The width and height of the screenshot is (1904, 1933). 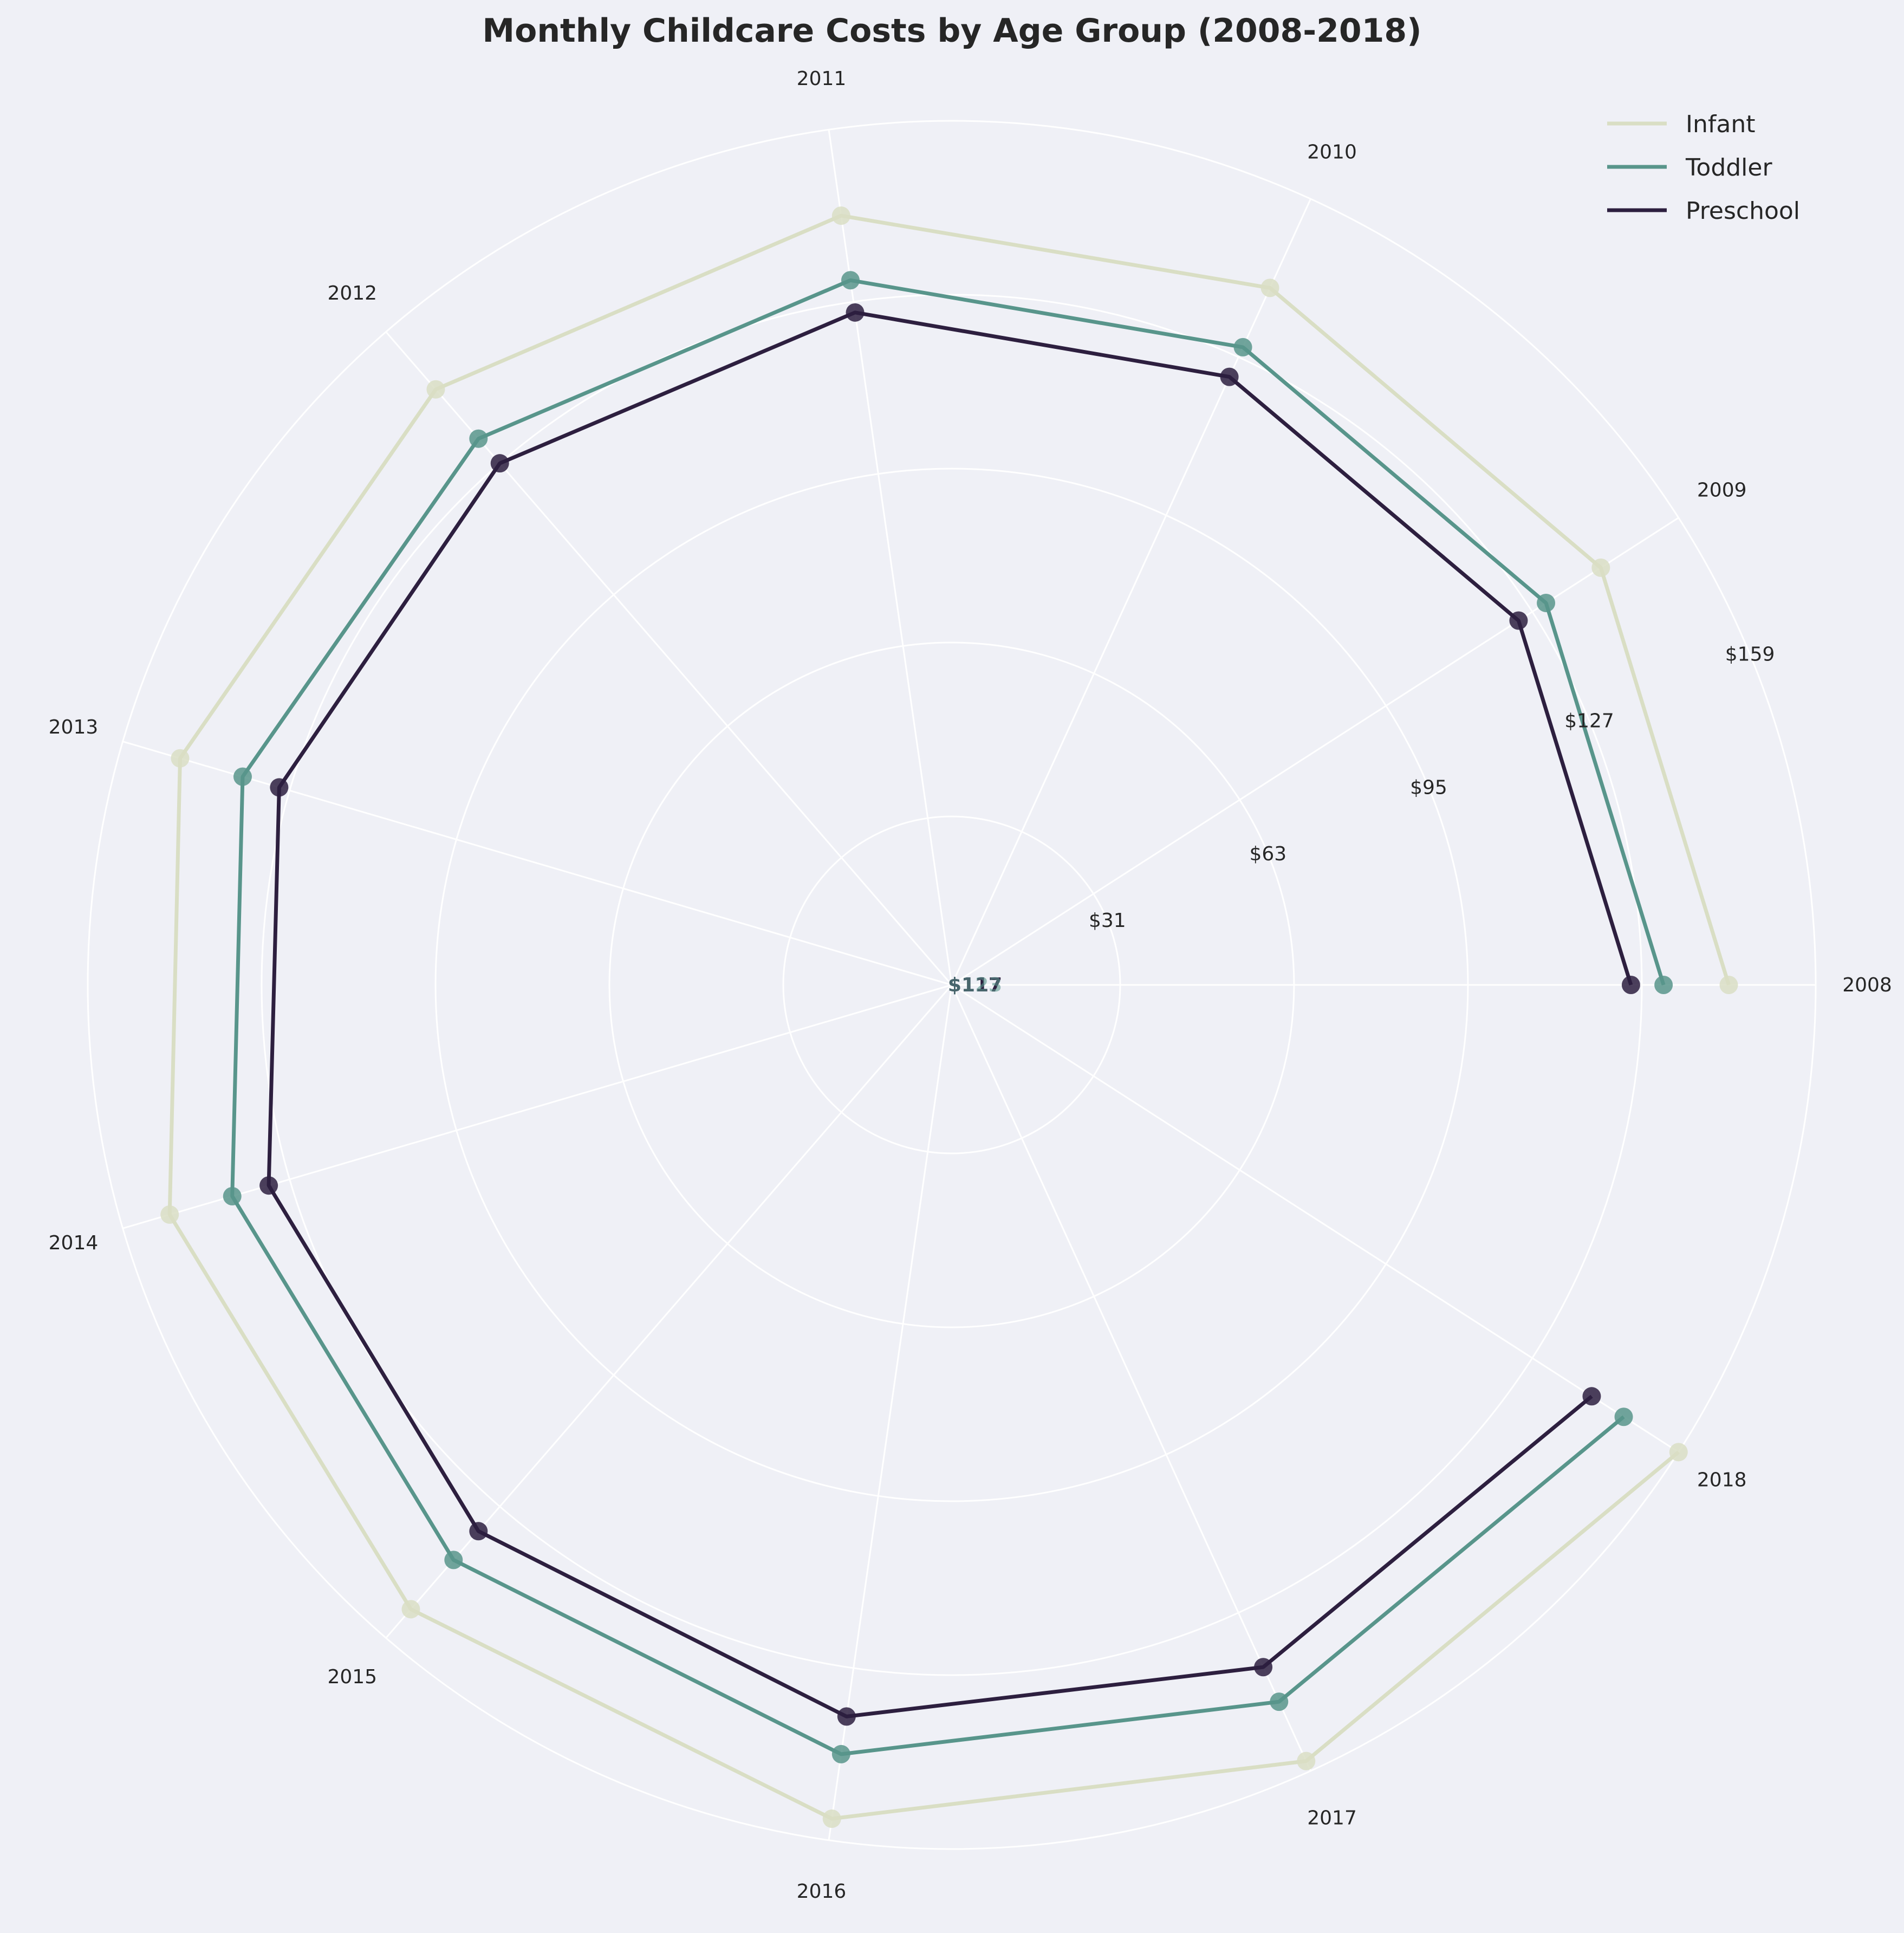 What do you see at coordinates (1729, 167) in the screenshot?
I see `legend-label-toddler: Toddler` at bounding box center [1729, 167].